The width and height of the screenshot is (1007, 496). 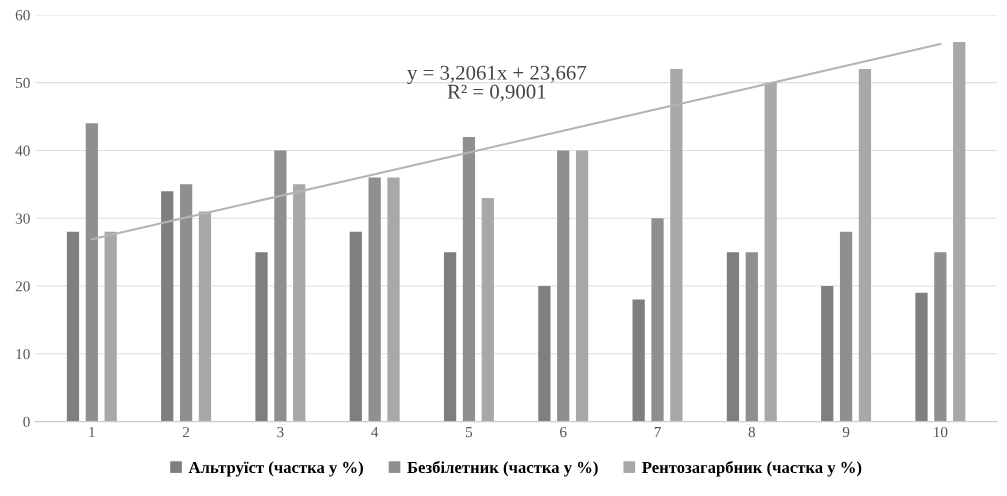 I want to click on legend-label: Рентозагарбник (частка у %), so click(x=752, y=469).